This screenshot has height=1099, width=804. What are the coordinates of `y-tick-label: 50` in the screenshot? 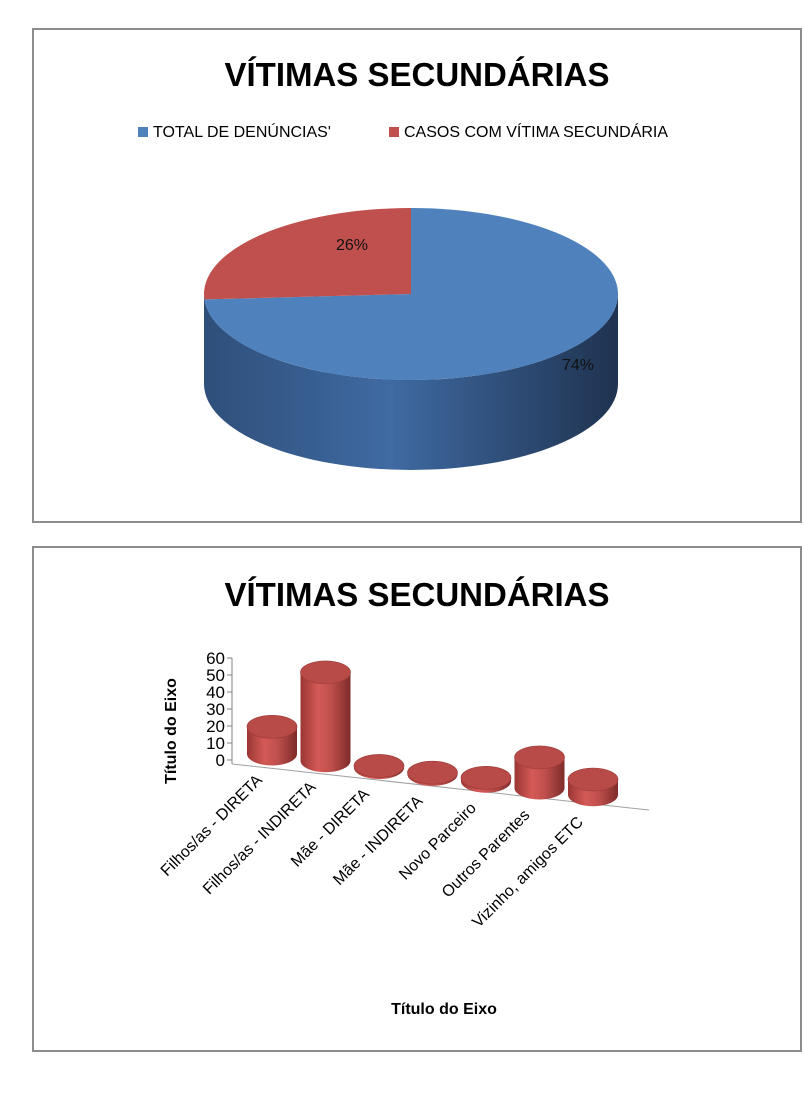 It's located at (215, 675).